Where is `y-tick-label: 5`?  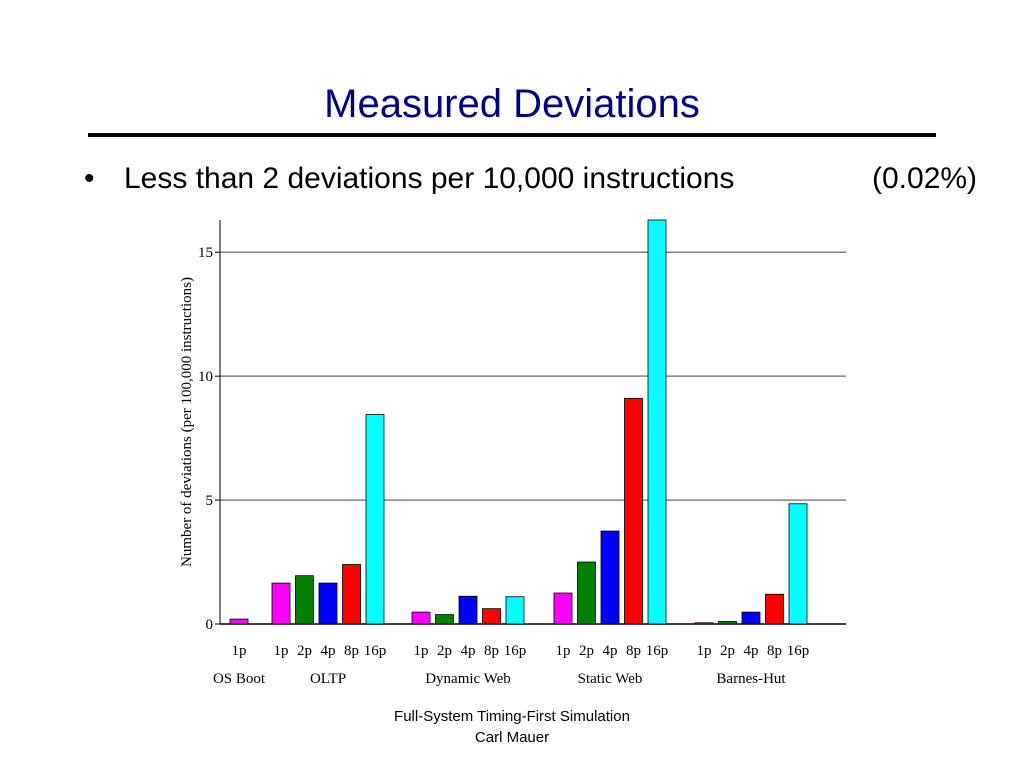 y-tick-label: 5 is located at coordinates (210, 501).